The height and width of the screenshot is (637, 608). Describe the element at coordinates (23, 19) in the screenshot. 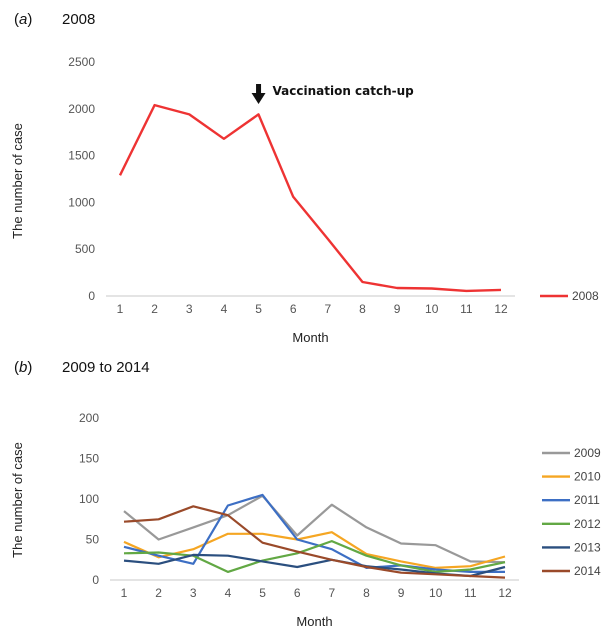

I see `panel-label: (a)` at that location.